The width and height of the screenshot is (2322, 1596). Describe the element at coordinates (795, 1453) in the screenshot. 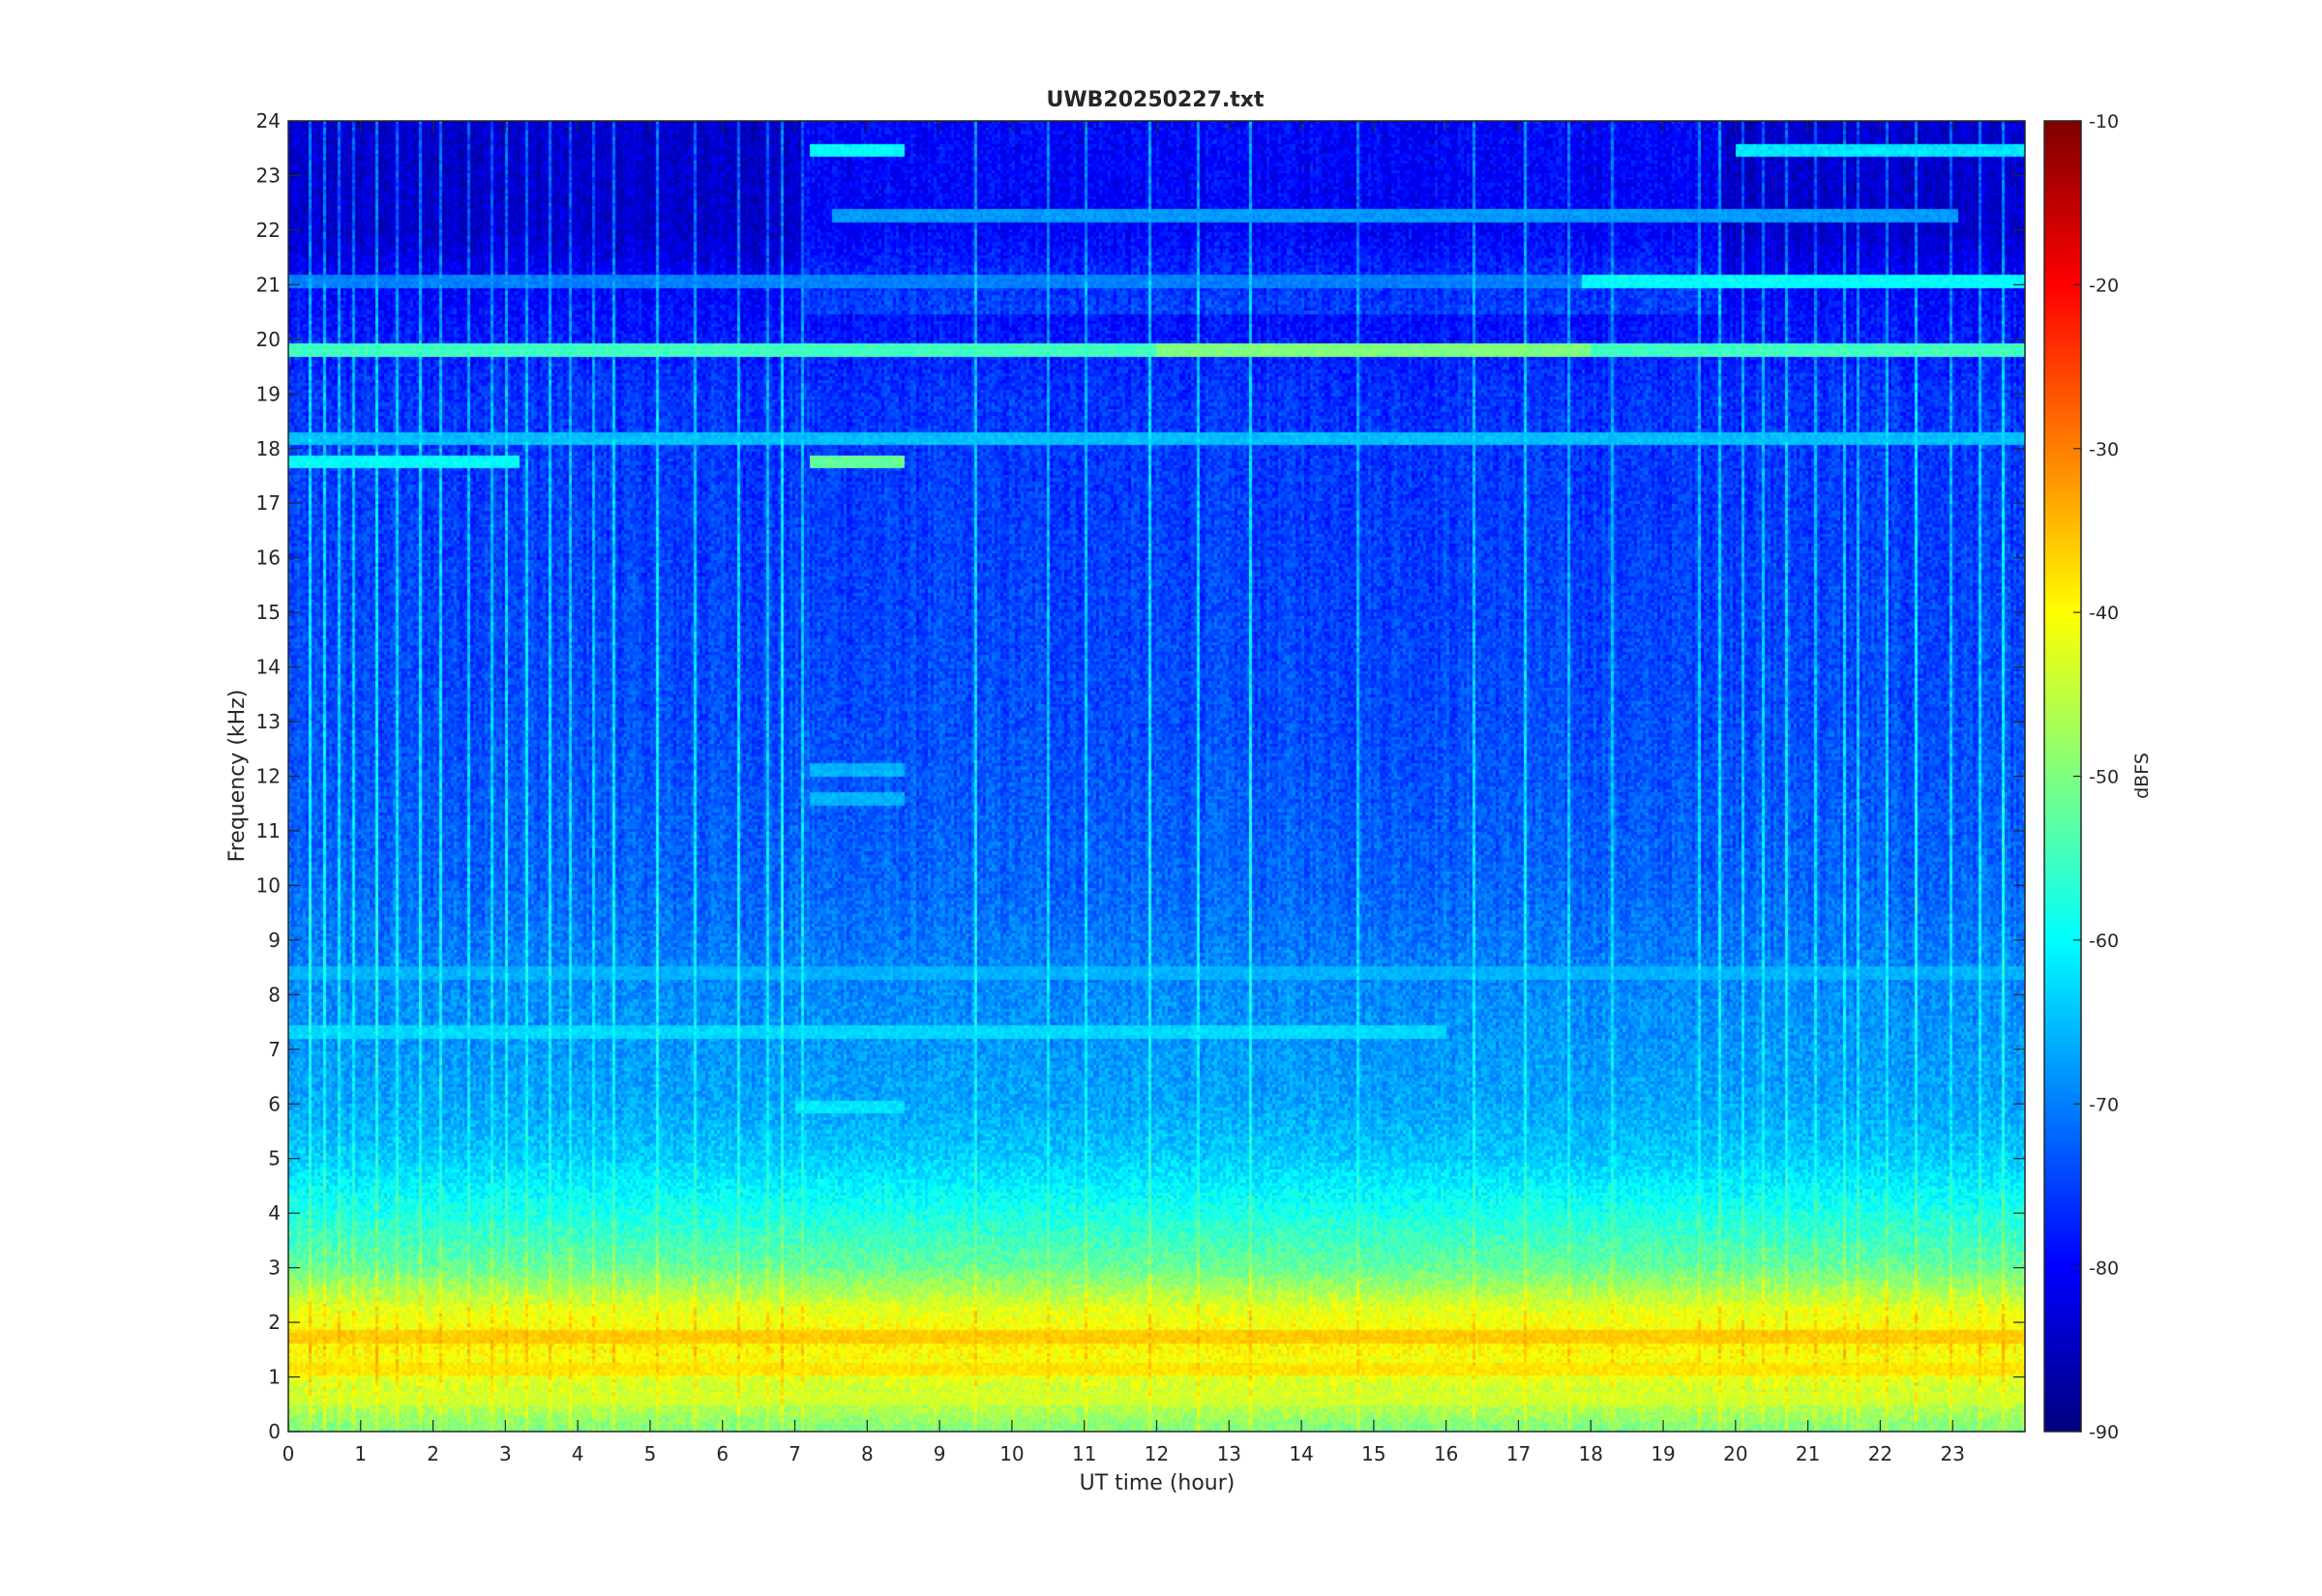

I see `x-tick-label: 7` at that location.